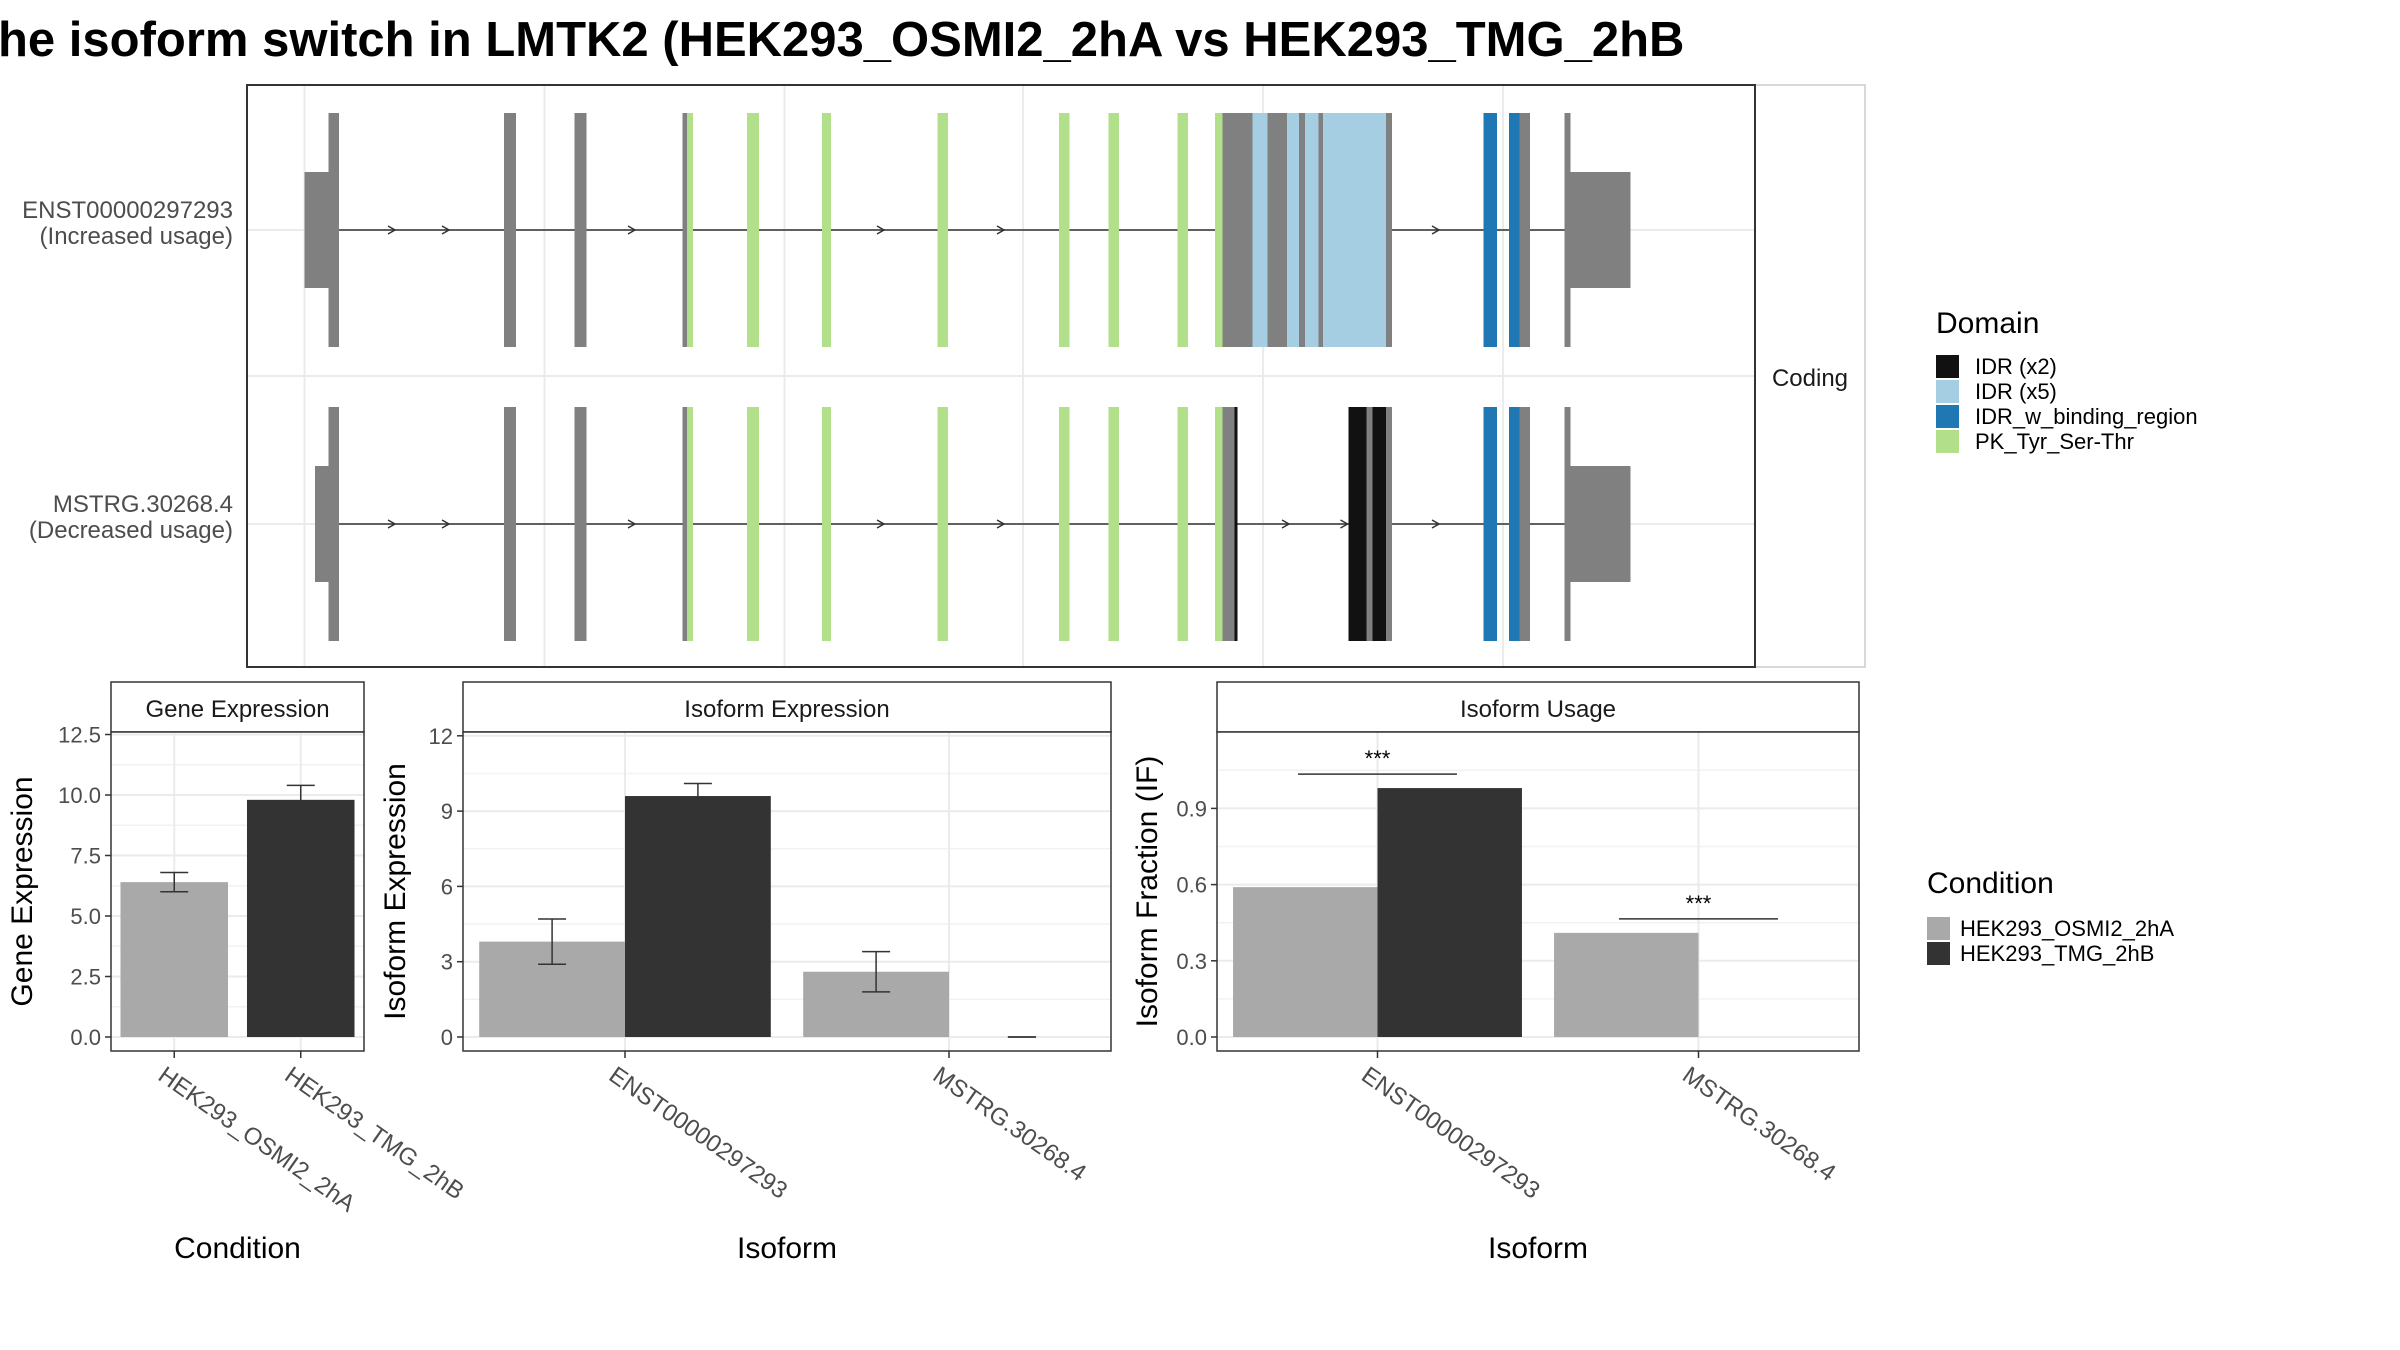 The width and height of the screenshot is (2400, 1350). Describe the element at coordinates (136, 236) in the screenshot. I see `transcript-usage-label: (Increased usage)` at that location.